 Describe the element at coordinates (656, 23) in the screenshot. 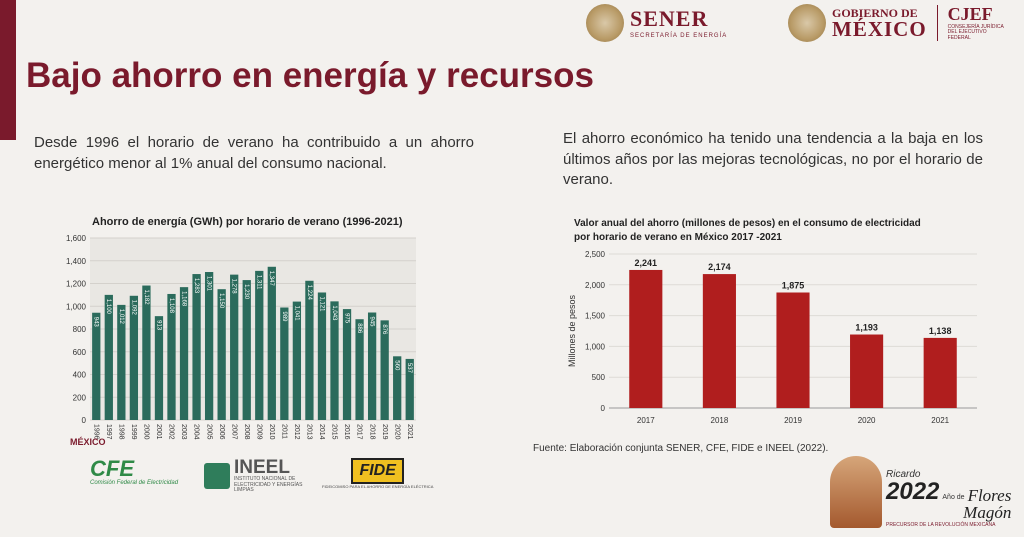

I see `sener-logo: SENER SECRETARÍA DE ENERGÍA` at that location.